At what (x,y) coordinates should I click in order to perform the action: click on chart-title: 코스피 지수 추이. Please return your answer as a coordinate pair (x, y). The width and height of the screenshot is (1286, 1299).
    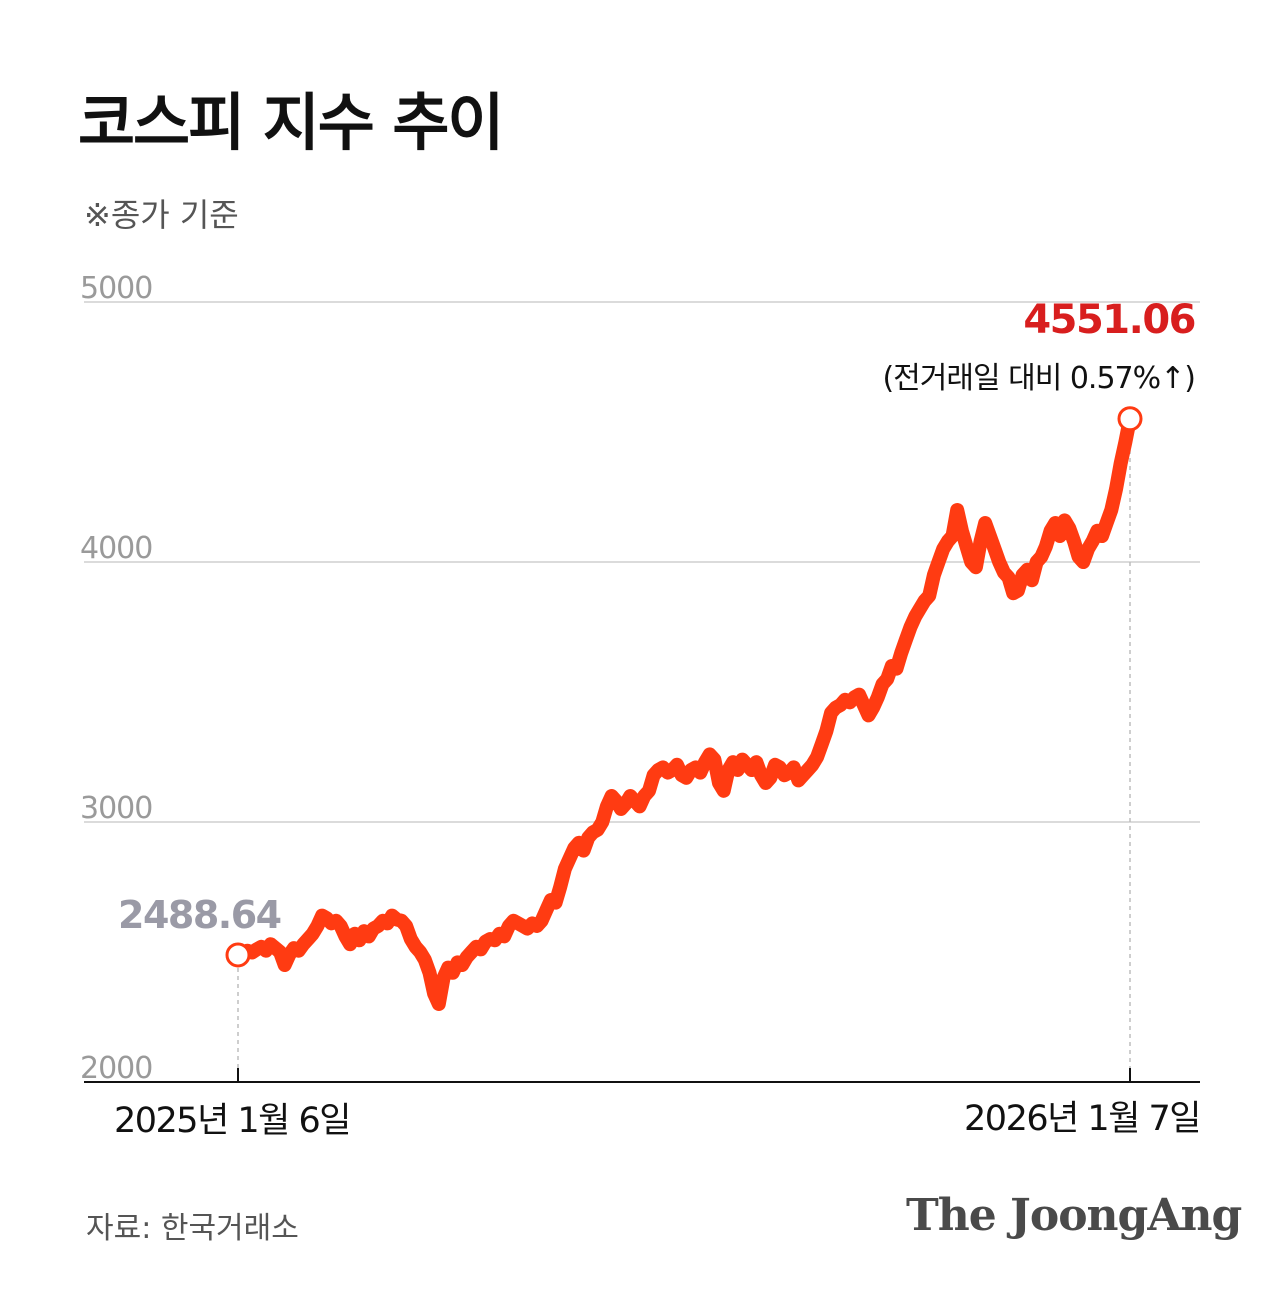
    Looking at the image, I should click on (291, 122).